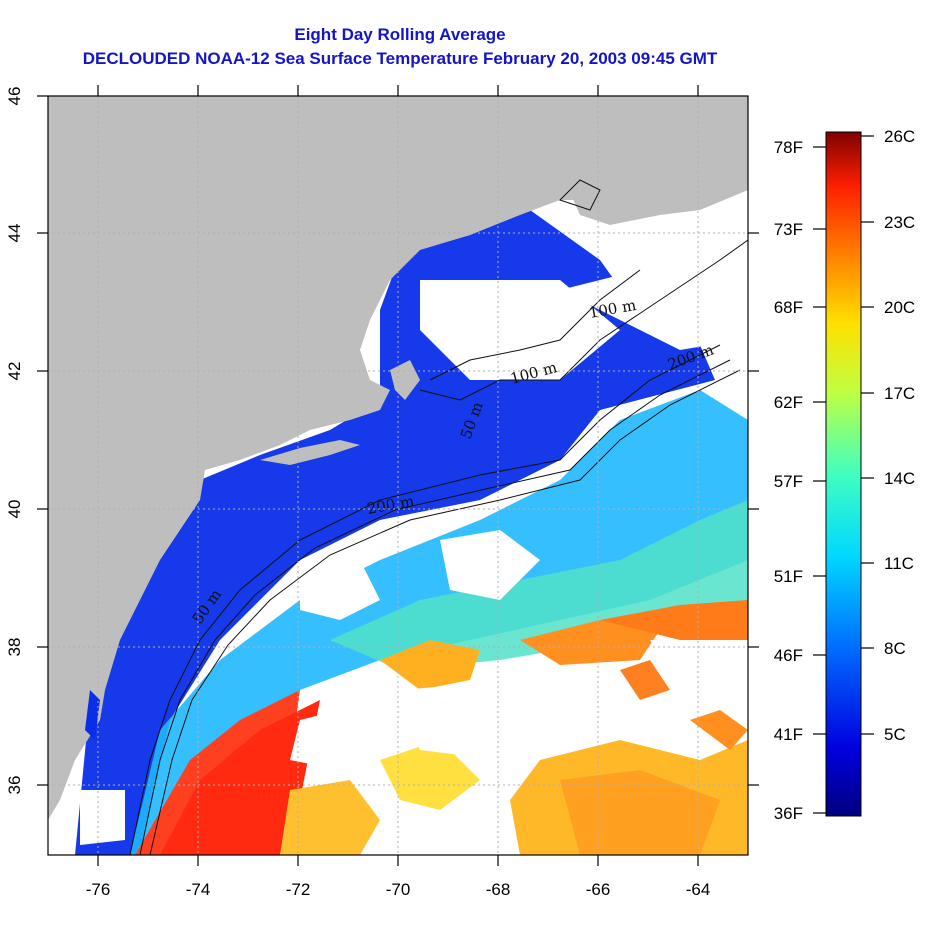 The height and width of the screenshot is (950, 950). I want to click on lat-label: 40, so click(14, 509).